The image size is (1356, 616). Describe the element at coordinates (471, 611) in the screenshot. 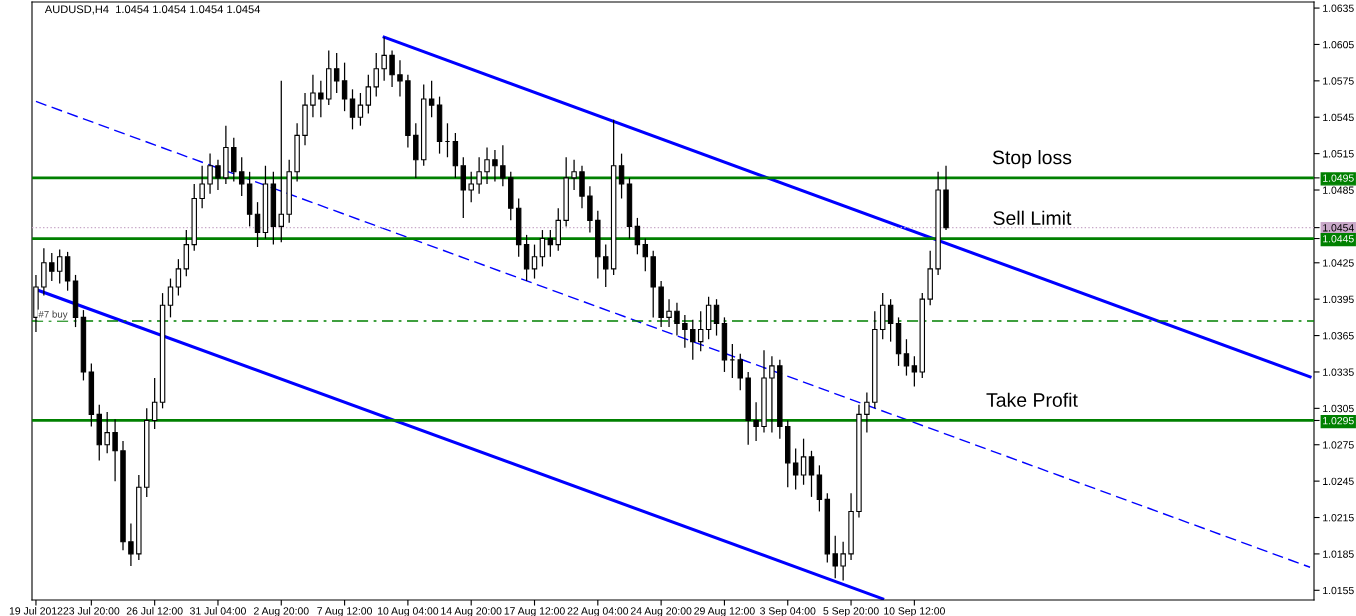

I see `x-tick-label: 14 Aug 20:00` at that location.